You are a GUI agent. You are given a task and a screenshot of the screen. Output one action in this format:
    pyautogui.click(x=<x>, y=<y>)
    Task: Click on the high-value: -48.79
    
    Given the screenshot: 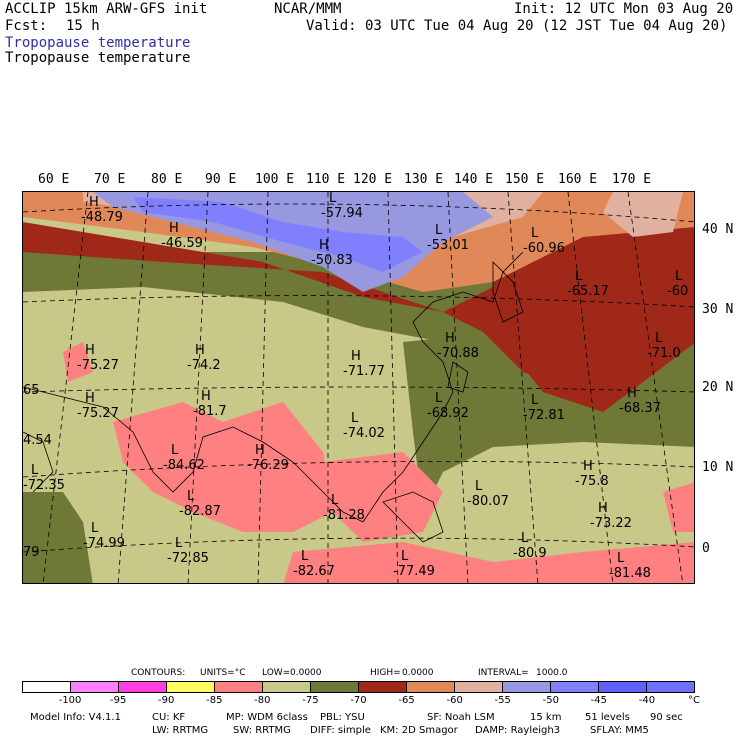 What is the action you would take?
    pyautogui.click(x=102, y=217)
    